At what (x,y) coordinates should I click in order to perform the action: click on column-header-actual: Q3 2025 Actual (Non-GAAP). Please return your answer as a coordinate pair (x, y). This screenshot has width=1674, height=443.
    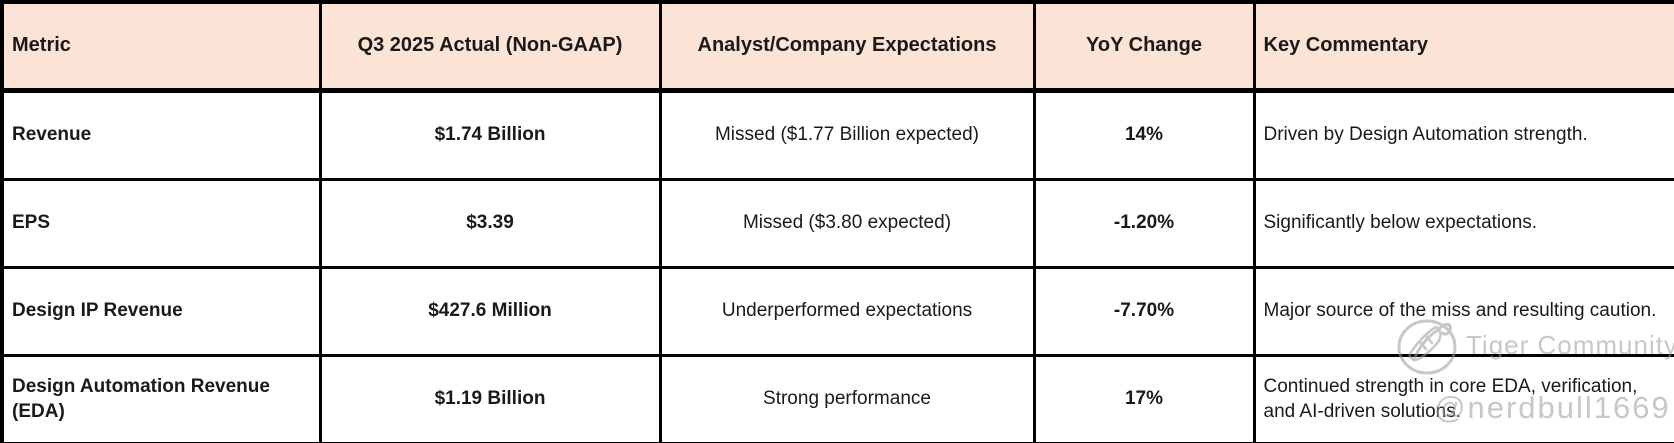
    Looking at the image, I should click on (490, 46).